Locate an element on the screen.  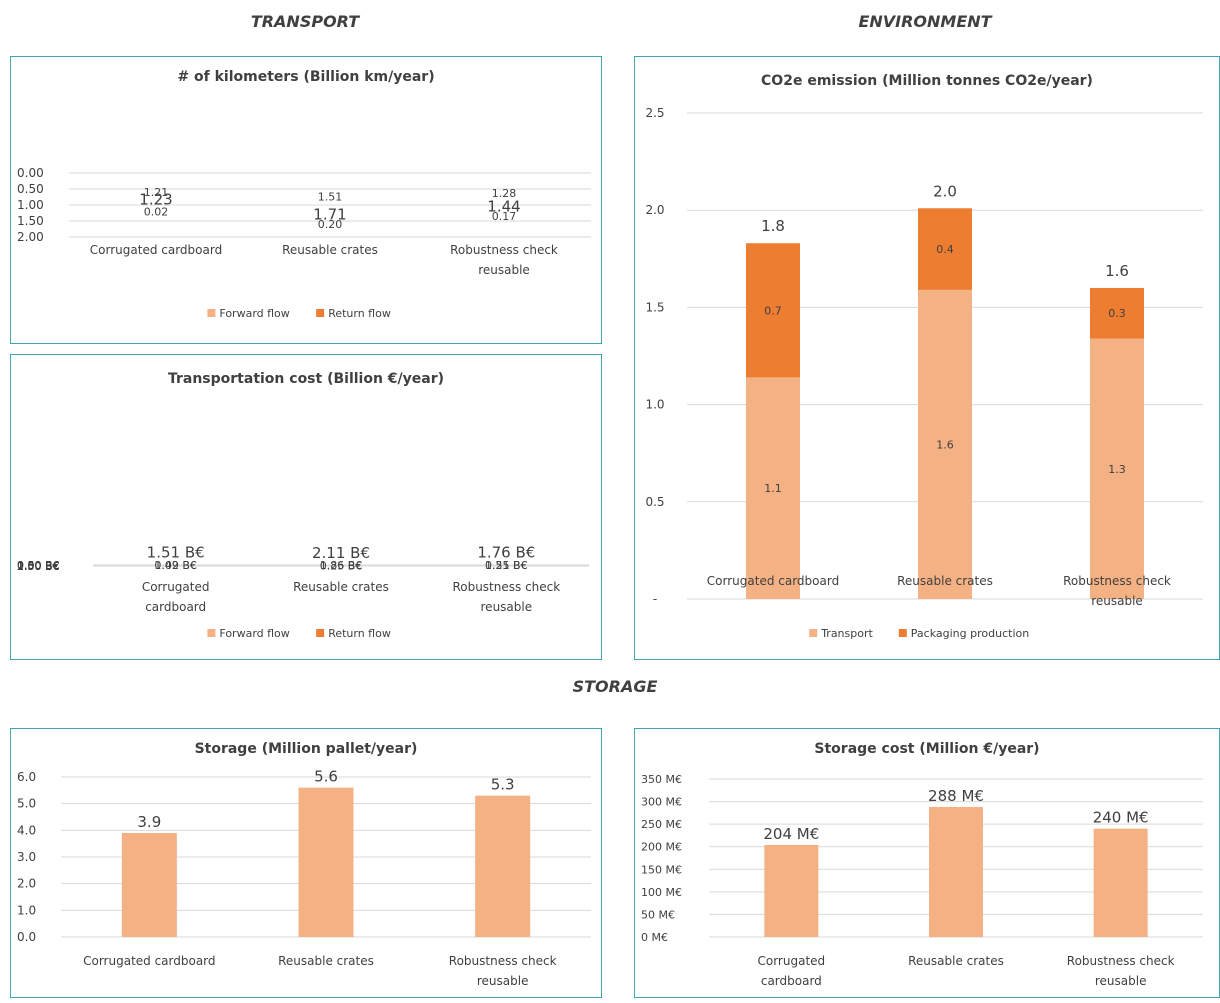
section-title-storage: STORAGE is located at coordinates (615, 686).